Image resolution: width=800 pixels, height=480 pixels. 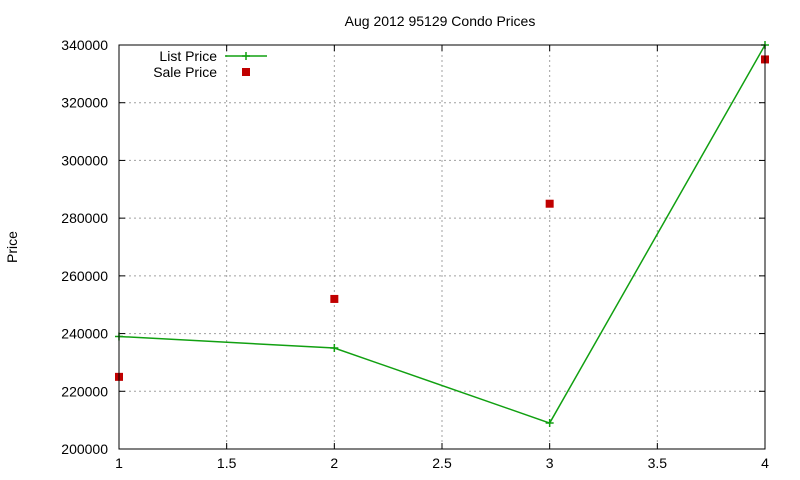 What do you see at coordinates (185, 72) in the screenshot?
I see `legend-label: Sale Price` at bounding box center [185, 72].